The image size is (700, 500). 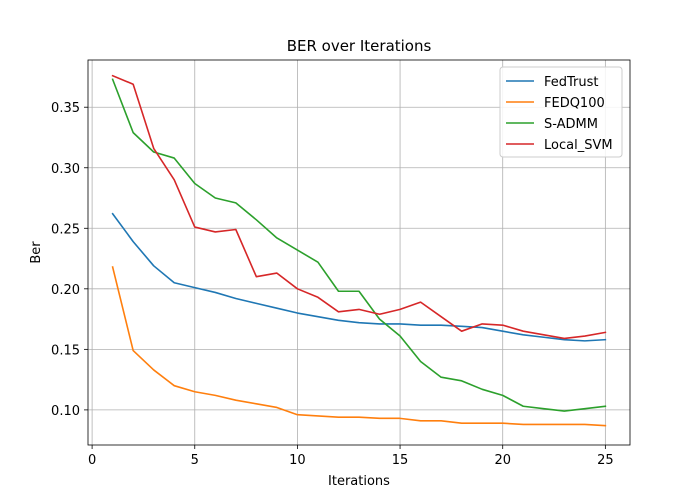 What do you see at coordinates (92, 460) in the screenshot?
I see `x-tick-label: 0` at bounding box center [92, 460].